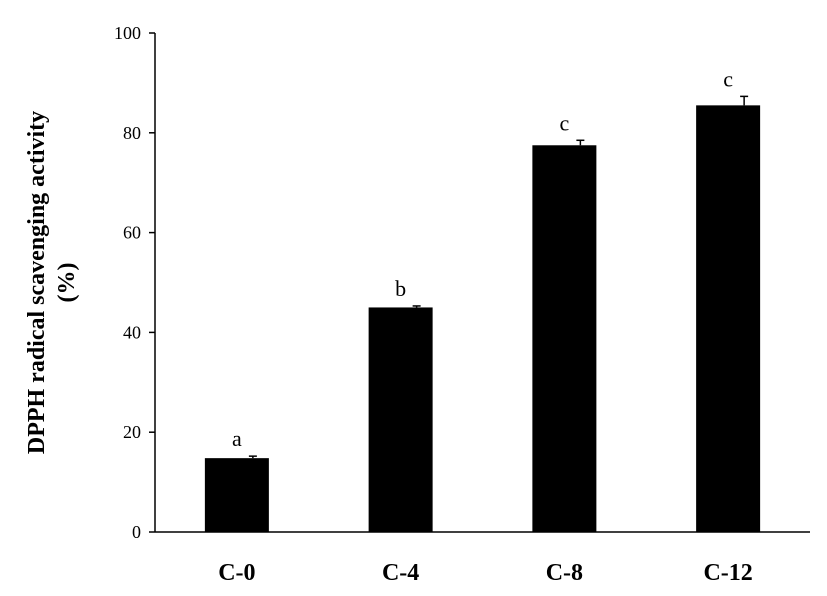 The width and height of the screenshot is (827, 596). What do you see at coordinates (485, 573) in the screenshot?
I see `x-tick-labels: C-0 C-4 C-8 C-12` at bounding box center [485, 573].